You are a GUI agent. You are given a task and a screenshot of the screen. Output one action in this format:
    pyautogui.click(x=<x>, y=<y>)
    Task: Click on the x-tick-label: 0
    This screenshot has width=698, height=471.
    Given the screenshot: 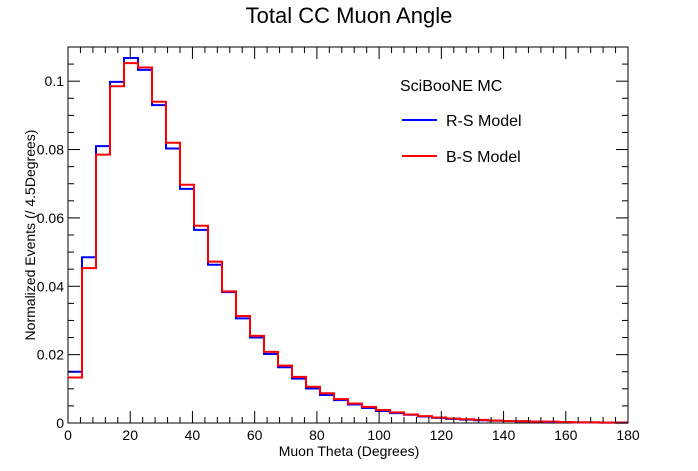 What is the action you would take?
    pyautogui.click(x=68, y=435)
    